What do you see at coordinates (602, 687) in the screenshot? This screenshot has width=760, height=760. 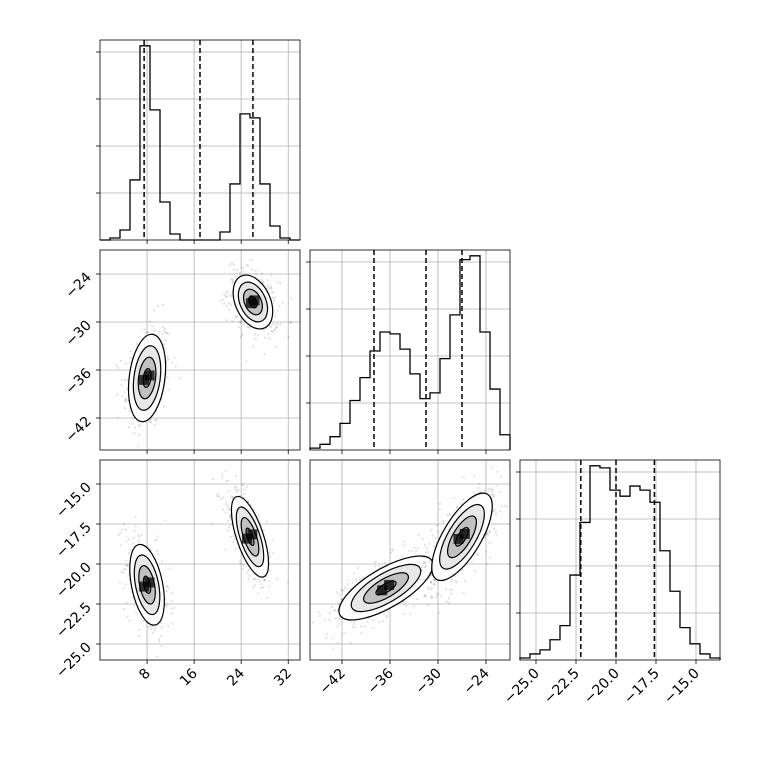 I see `x-tick-label-2: −20.0` at bounding box center [602, 687].